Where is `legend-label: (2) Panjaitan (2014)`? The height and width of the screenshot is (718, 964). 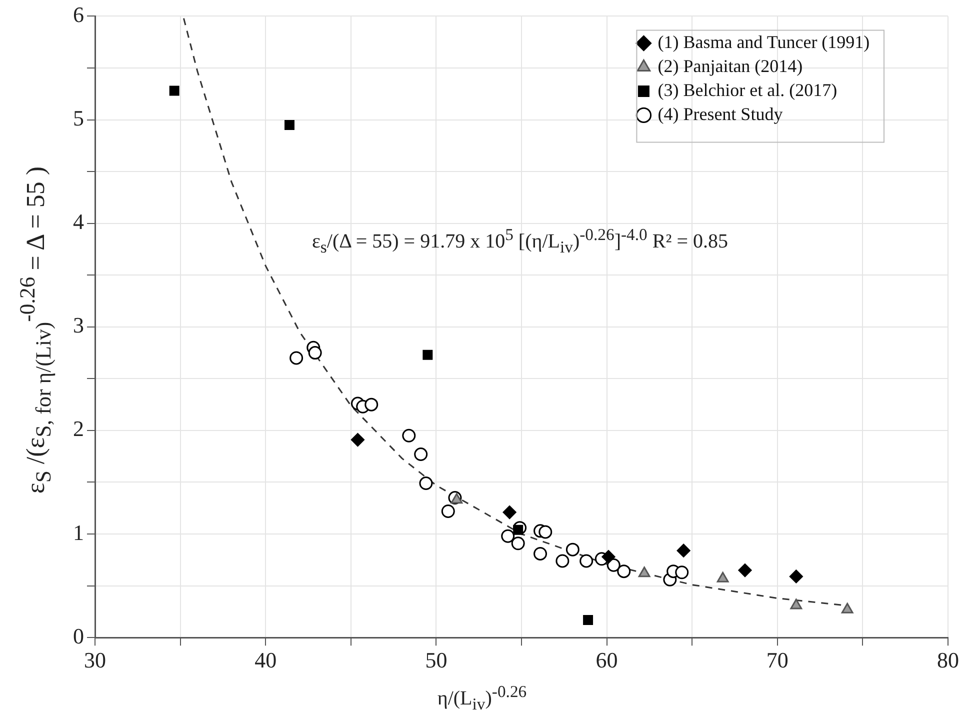 legend-label: (2) Panjaitan (2014) is located at coordinates (730, 66).